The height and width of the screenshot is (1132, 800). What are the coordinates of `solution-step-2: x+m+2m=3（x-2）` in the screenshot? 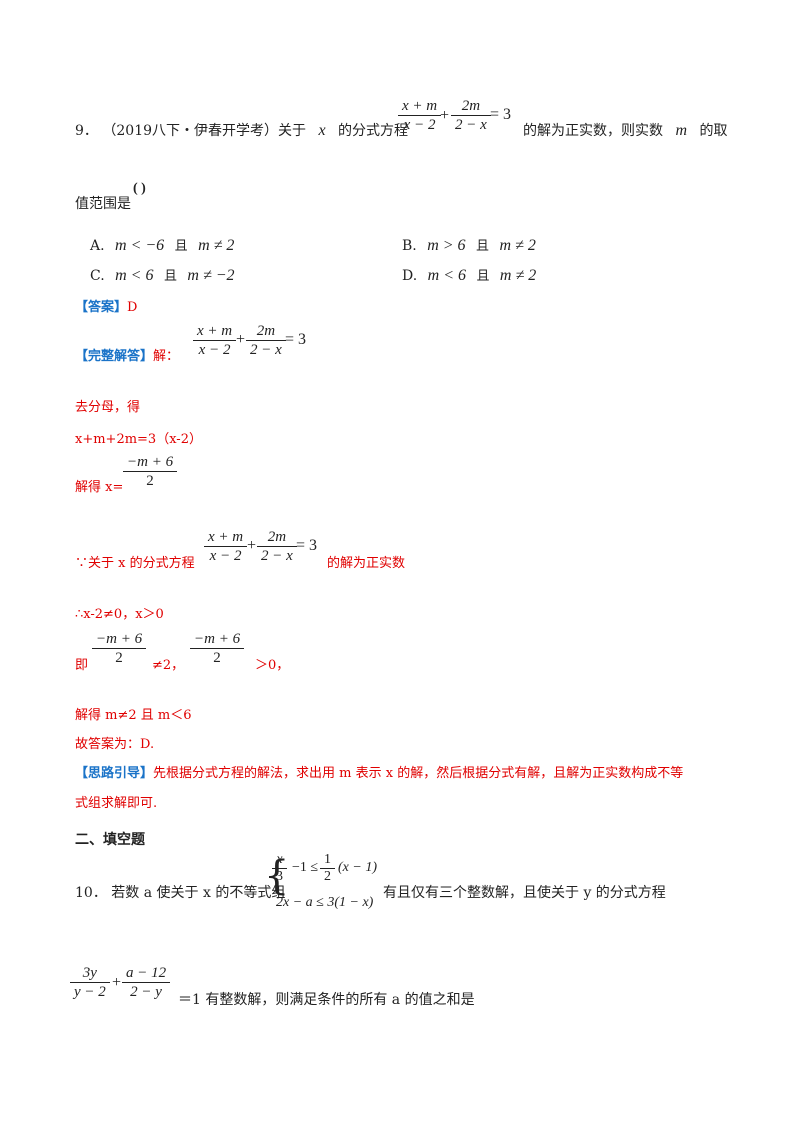 It's located at (138, 439).